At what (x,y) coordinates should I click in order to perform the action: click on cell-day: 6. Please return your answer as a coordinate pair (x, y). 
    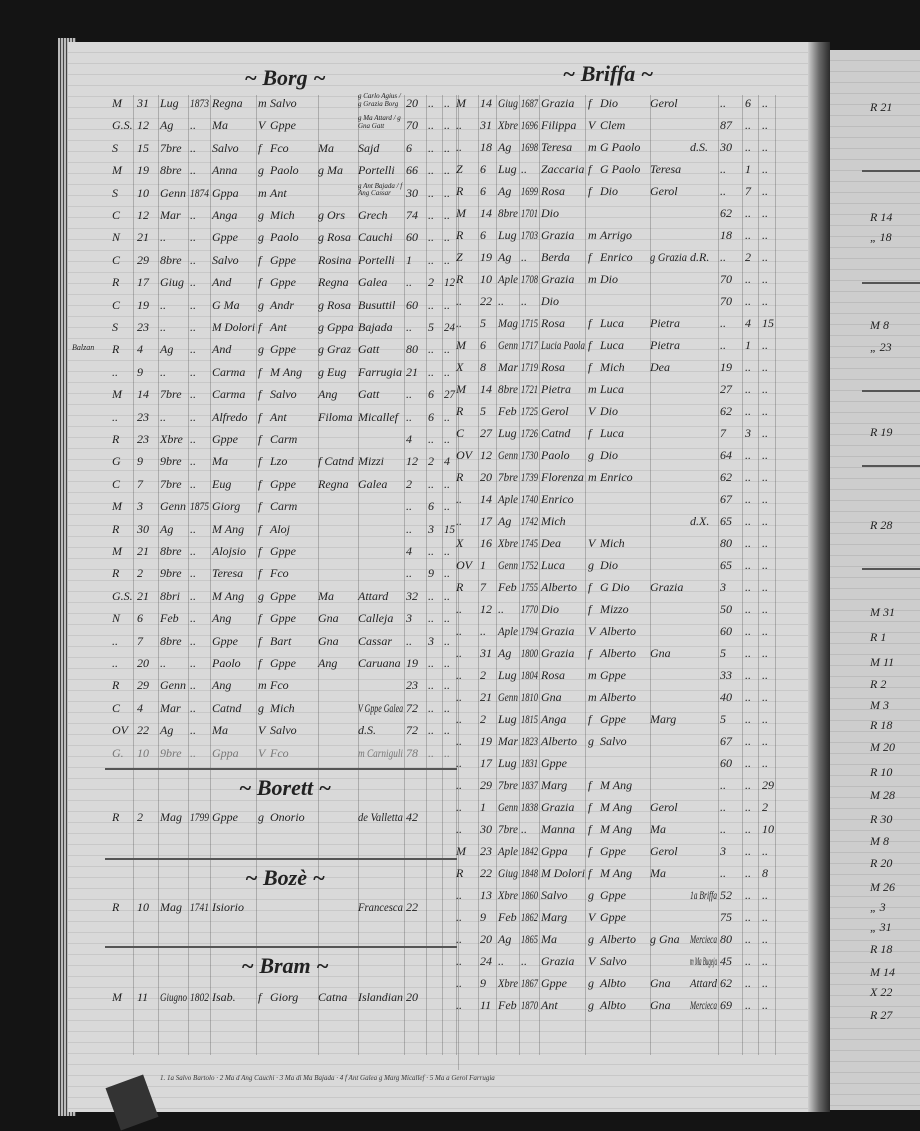
    Looking at the image, I should click on (483, 191).